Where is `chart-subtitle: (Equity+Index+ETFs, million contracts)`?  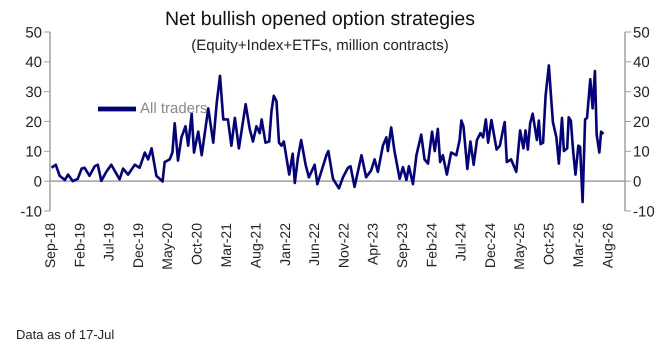 chart-subtitle: (Equity+Index+ETFs, million contracts) is located at coordinates (320, 45).